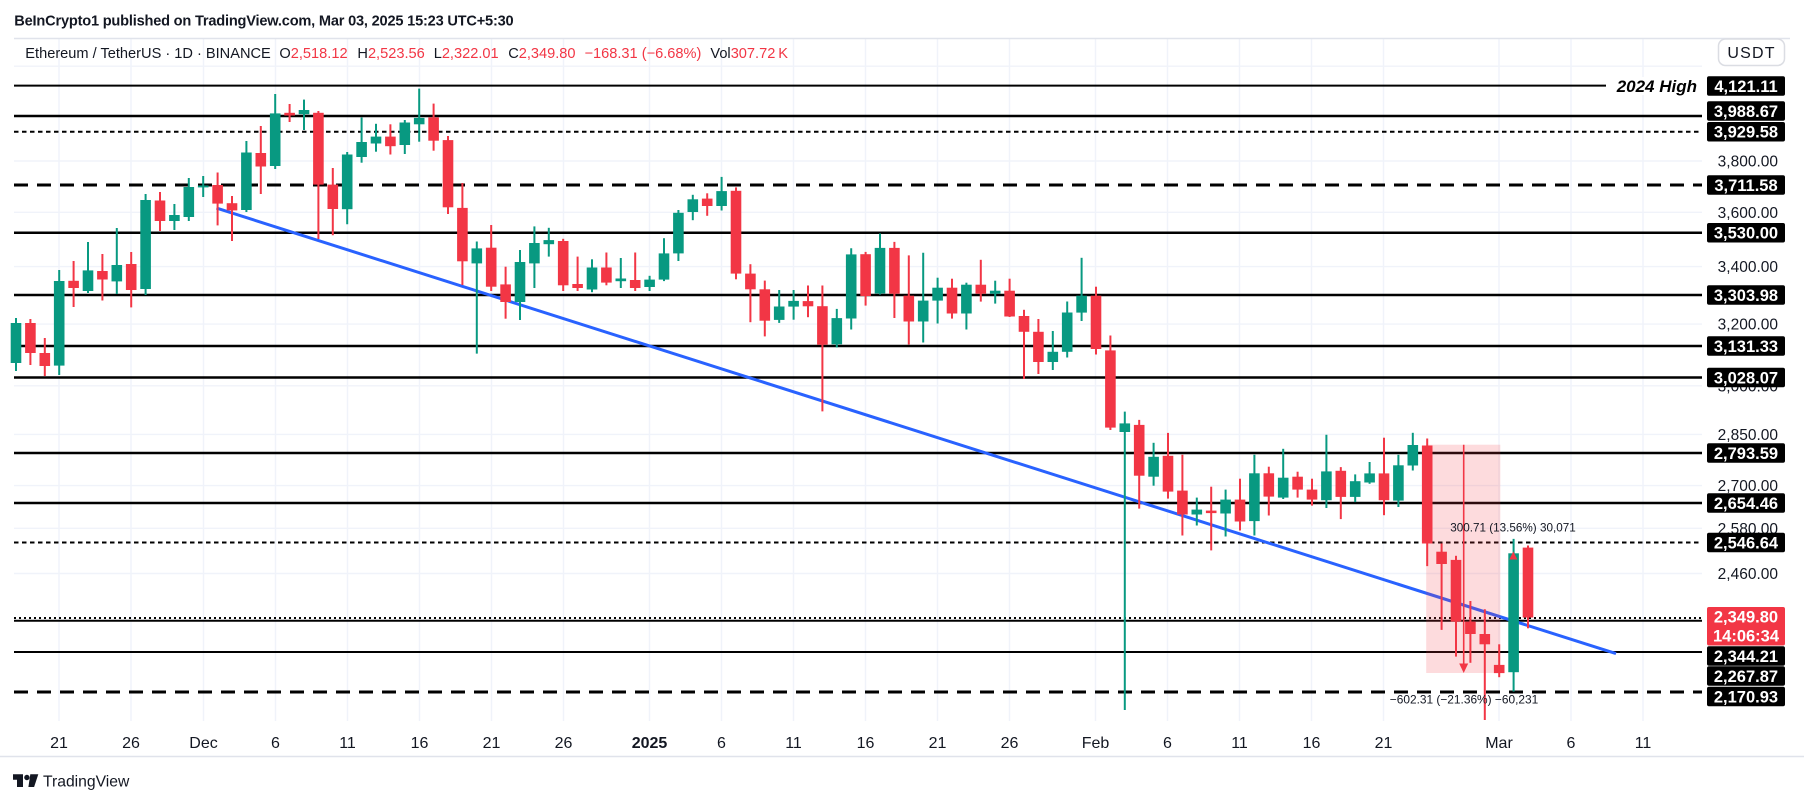  I want to click on svg-text: 300.71 (13.56%) 30,071, so click(1512, 528).